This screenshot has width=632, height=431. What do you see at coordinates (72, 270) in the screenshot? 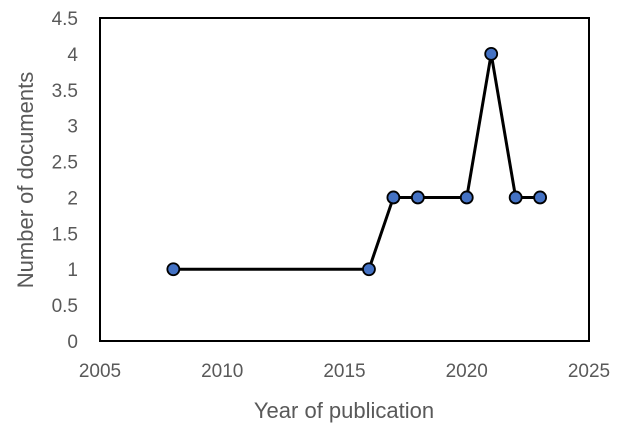
I see `y-tick-label: 1` at bounding box center [72, 270].